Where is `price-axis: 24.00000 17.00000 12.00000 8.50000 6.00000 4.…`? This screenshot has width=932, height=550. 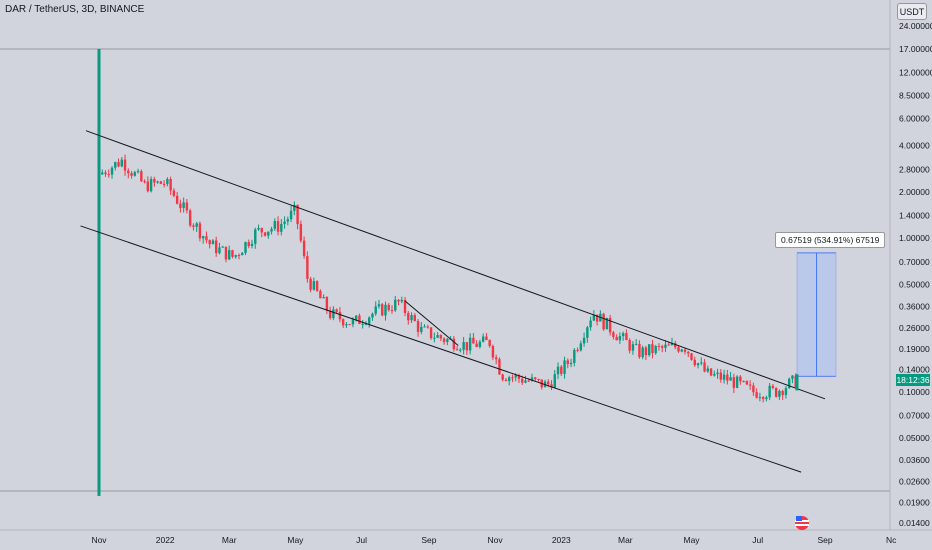 price-axis: 24.00000 17.00000 12.00000 8.50000 6.00000 4.… is located at coordinates (915, 274).